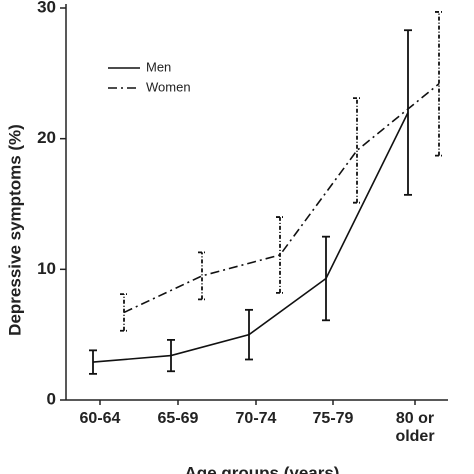 The height and width of the screenshot is (474, 474). What do you see at coordinates (168, 86) in the screenshot?
I see `legend-label: Women` at bounding box center [168, 86].